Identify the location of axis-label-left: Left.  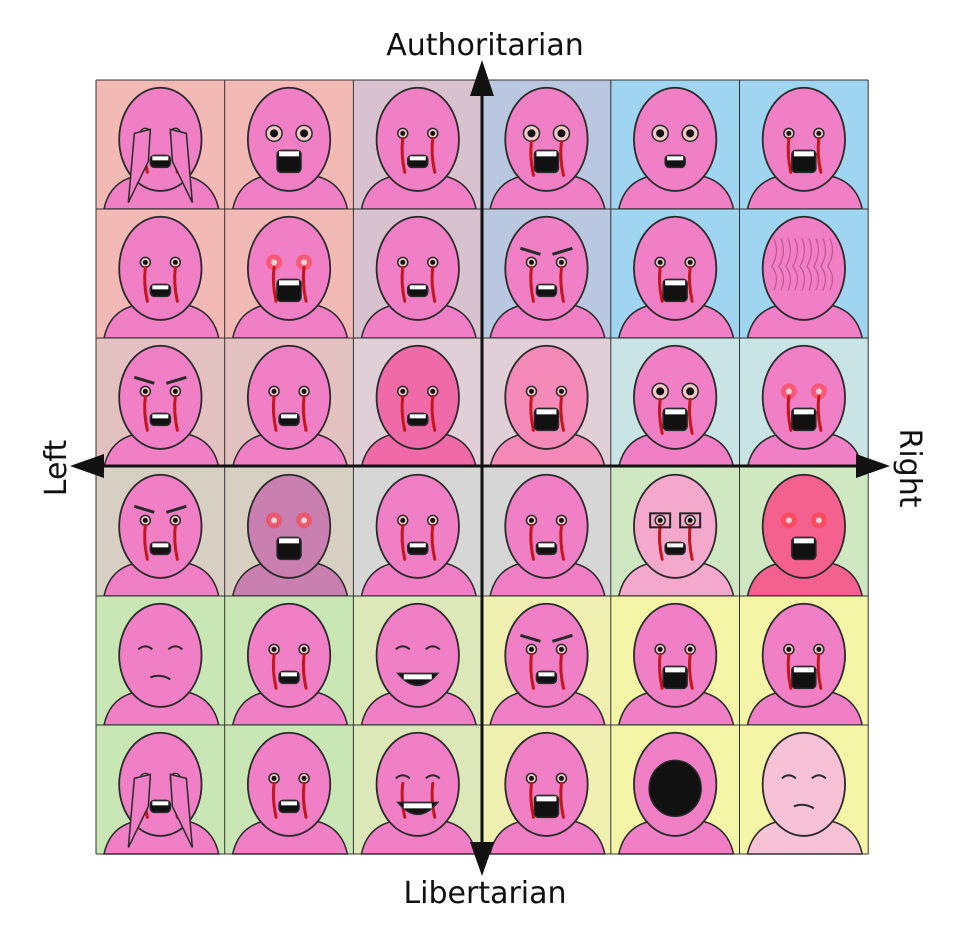
(56, 468).